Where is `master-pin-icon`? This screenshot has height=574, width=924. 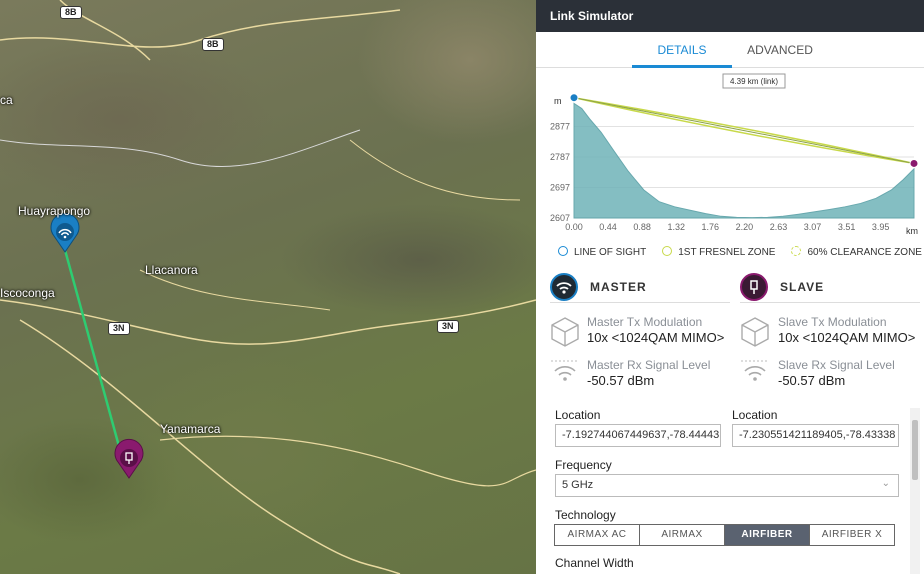 master-pin-icon is located at coordinates (65, 232).